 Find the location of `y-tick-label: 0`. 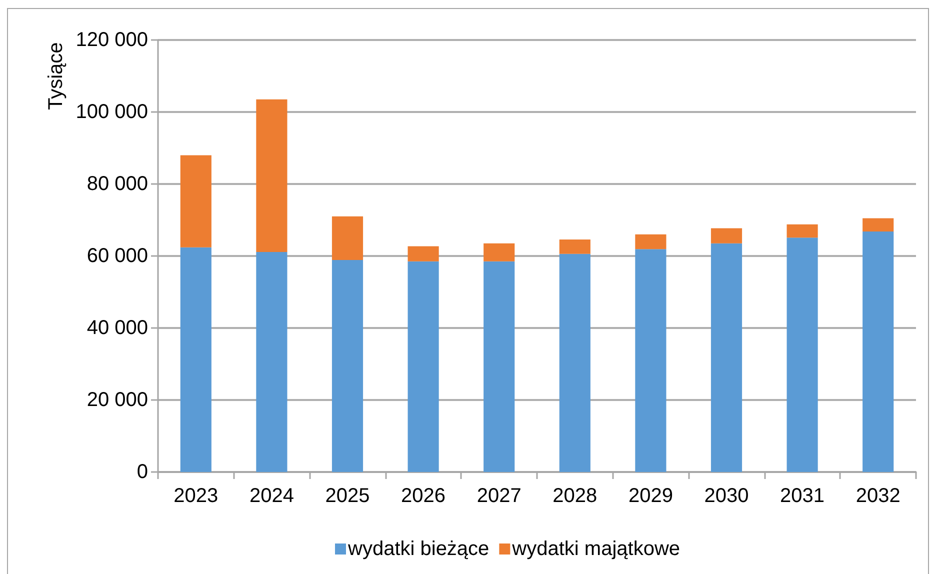

y-tick-label: 0 is located at coordinates (142, 472).